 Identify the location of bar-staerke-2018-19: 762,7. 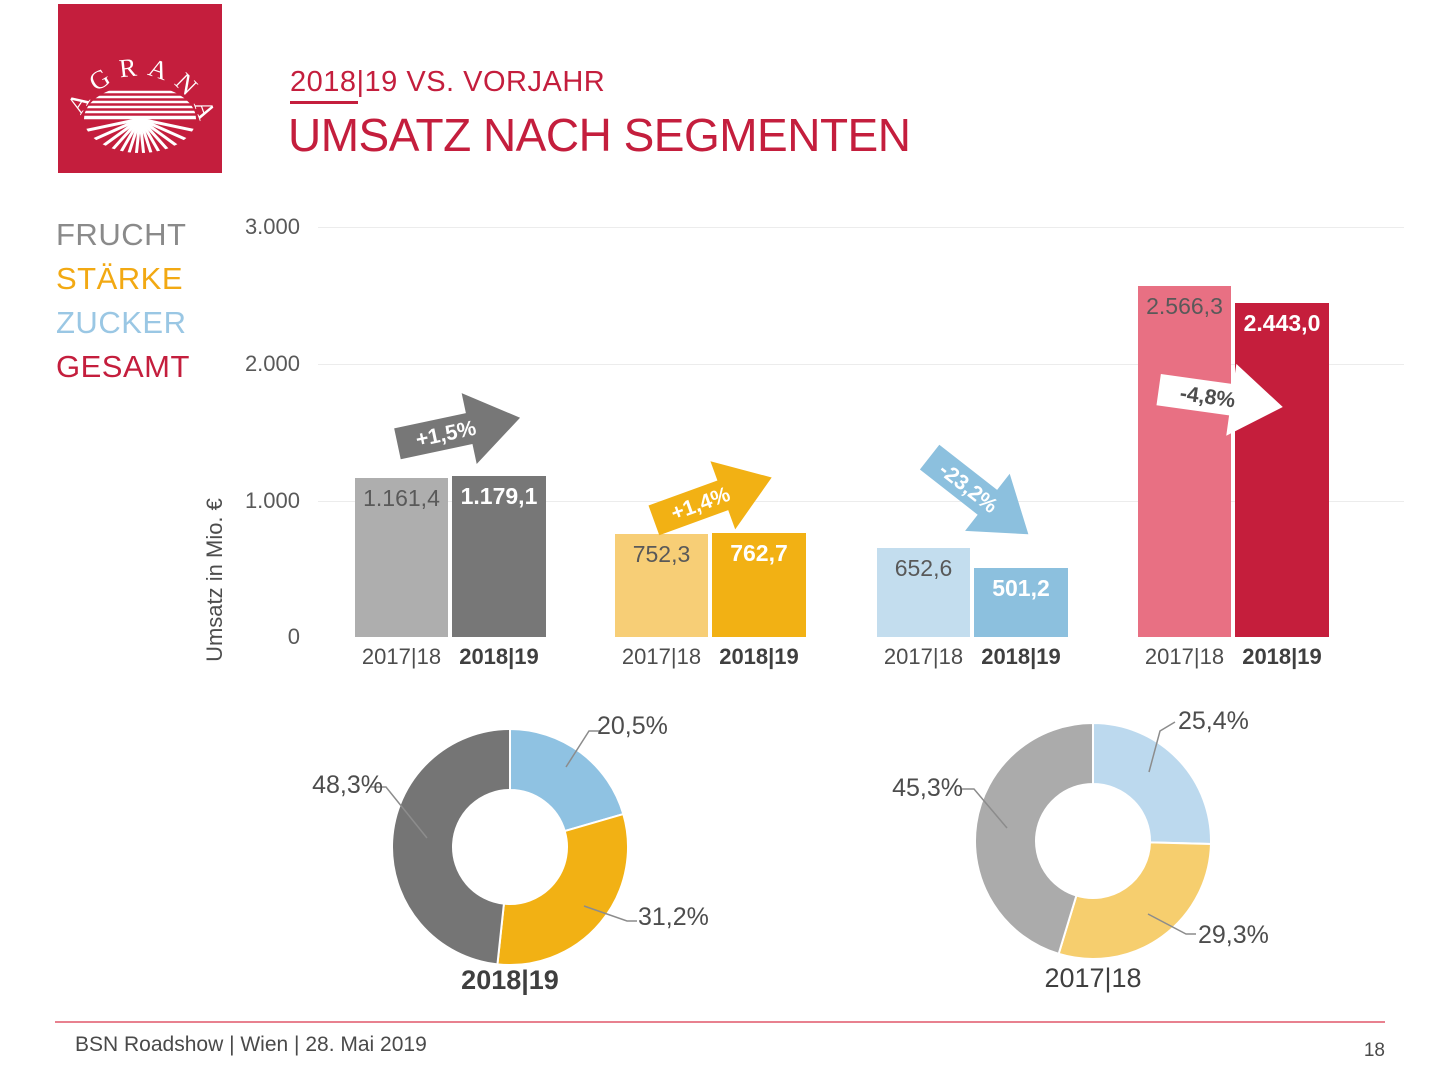
(759, 585).